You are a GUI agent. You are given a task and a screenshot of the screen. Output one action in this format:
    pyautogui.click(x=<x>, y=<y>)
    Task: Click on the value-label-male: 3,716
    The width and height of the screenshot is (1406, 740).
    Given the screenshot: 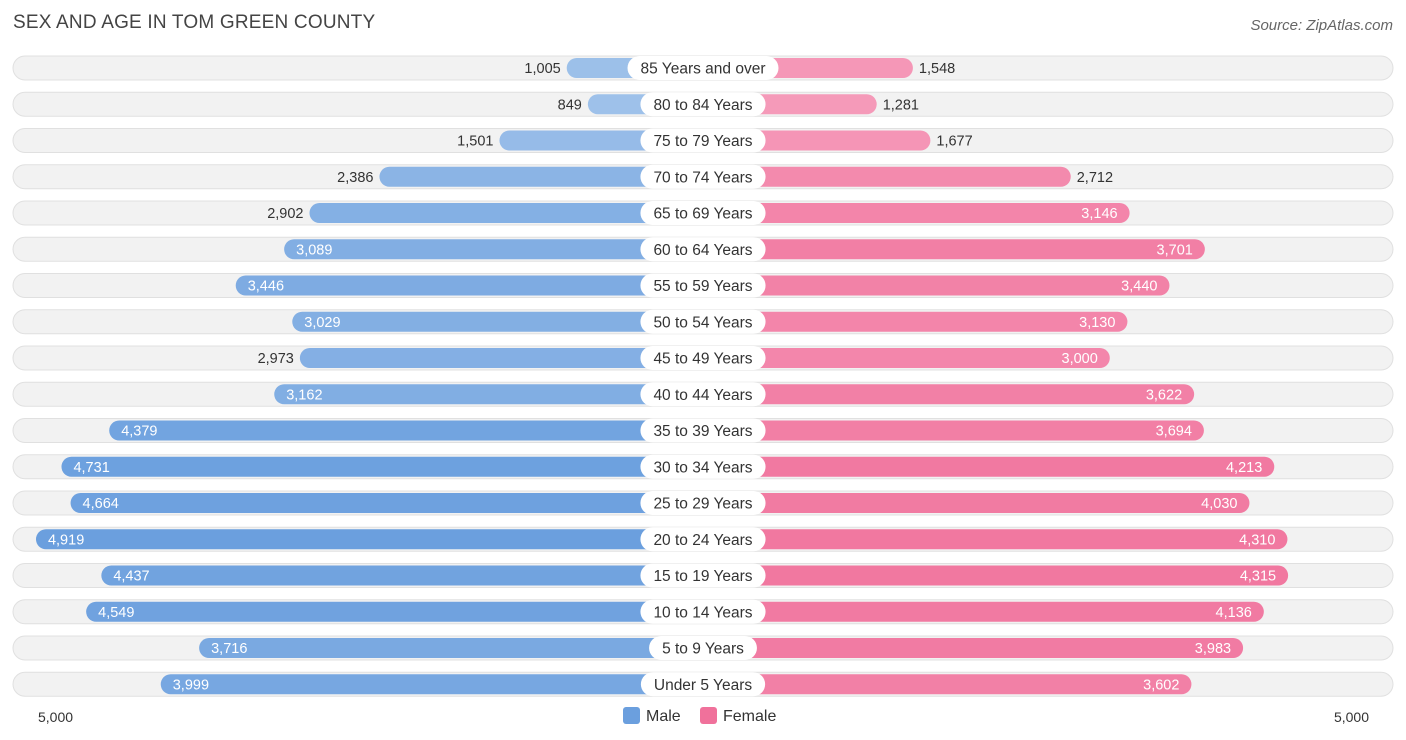 What is the action you would take?
    pyautogui.click(x=229, y=649)
    